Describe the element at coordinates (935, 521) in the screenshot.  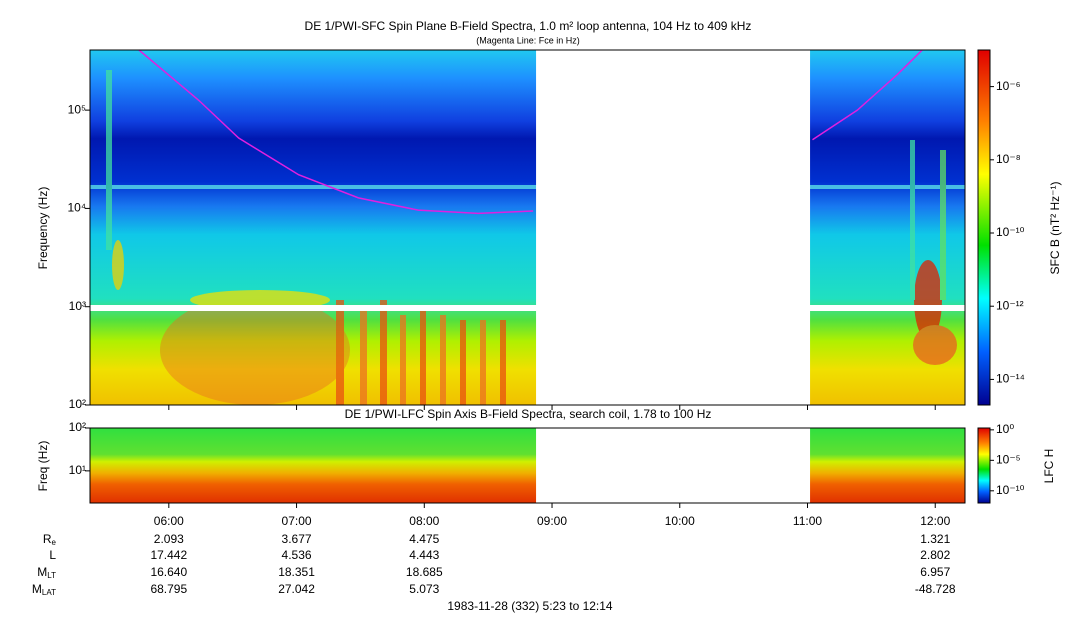
I see `x-tick-label: 12:00` at that location.